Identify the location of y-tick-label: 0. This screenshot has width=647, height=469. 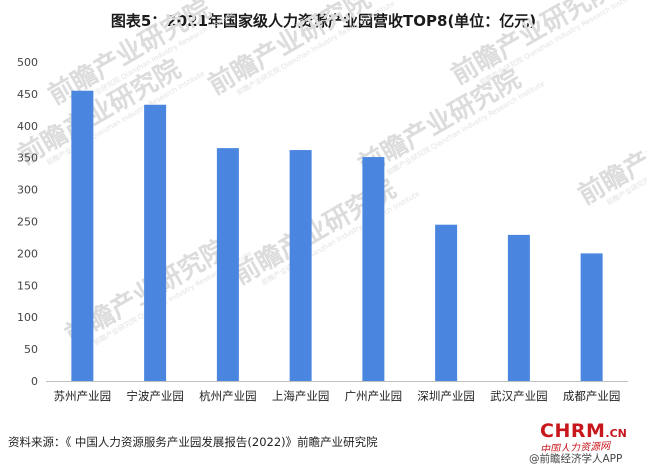
(34, 381).